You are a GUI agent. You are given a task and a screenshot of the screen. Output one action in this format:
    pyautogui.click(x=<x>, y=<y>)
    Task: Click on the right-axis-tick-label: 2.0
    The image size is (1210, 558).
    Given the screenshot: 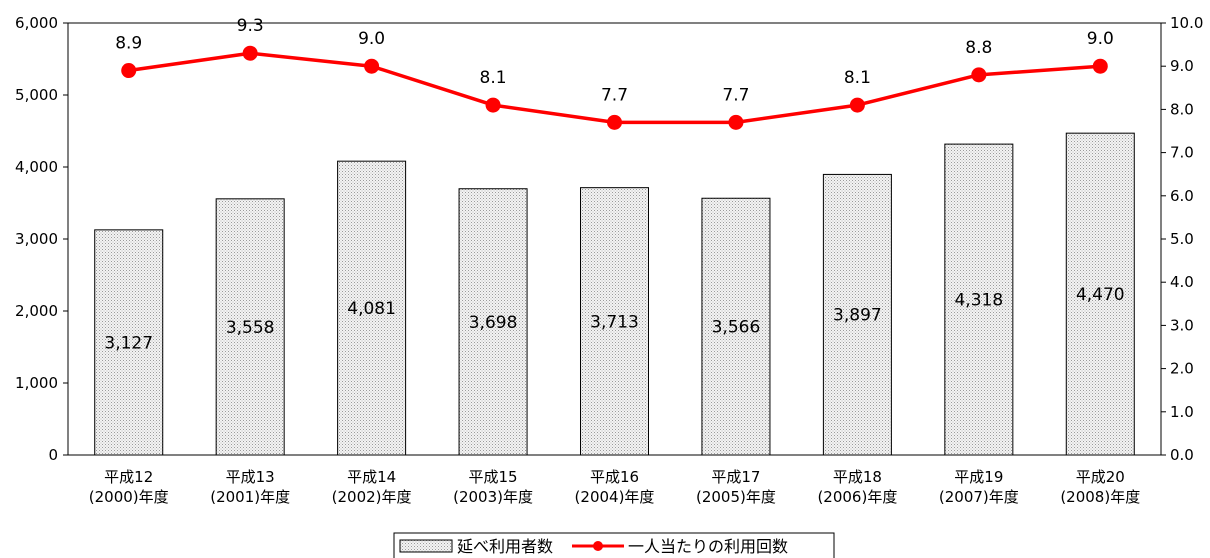 What is the action you would take?
    pyautogui.click(x=1182, y=369)
    